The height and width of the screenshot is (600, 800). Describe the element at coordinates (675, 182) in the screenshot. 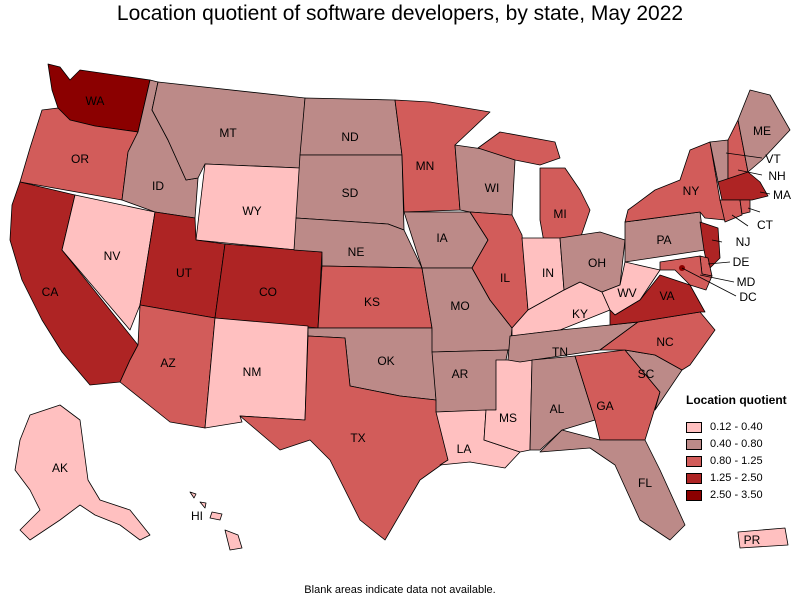

I see `state-NY` at that location.